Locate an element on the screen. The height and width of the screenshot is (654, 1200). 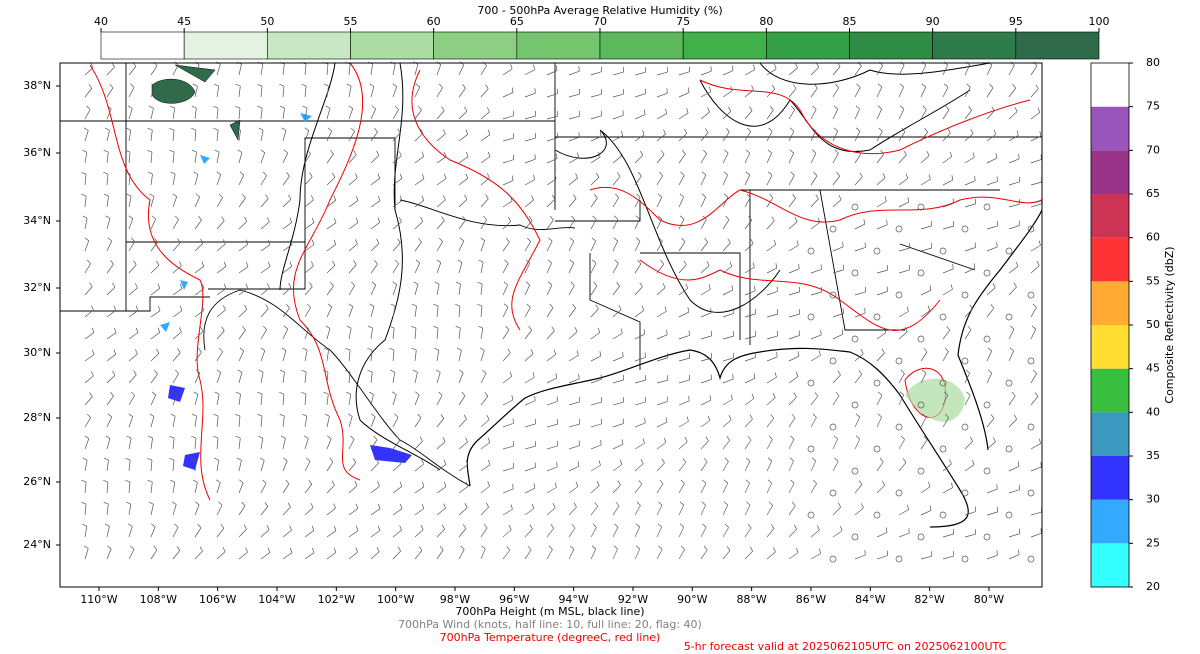
lon-label: 104°W is located at coordinates (276, 599).